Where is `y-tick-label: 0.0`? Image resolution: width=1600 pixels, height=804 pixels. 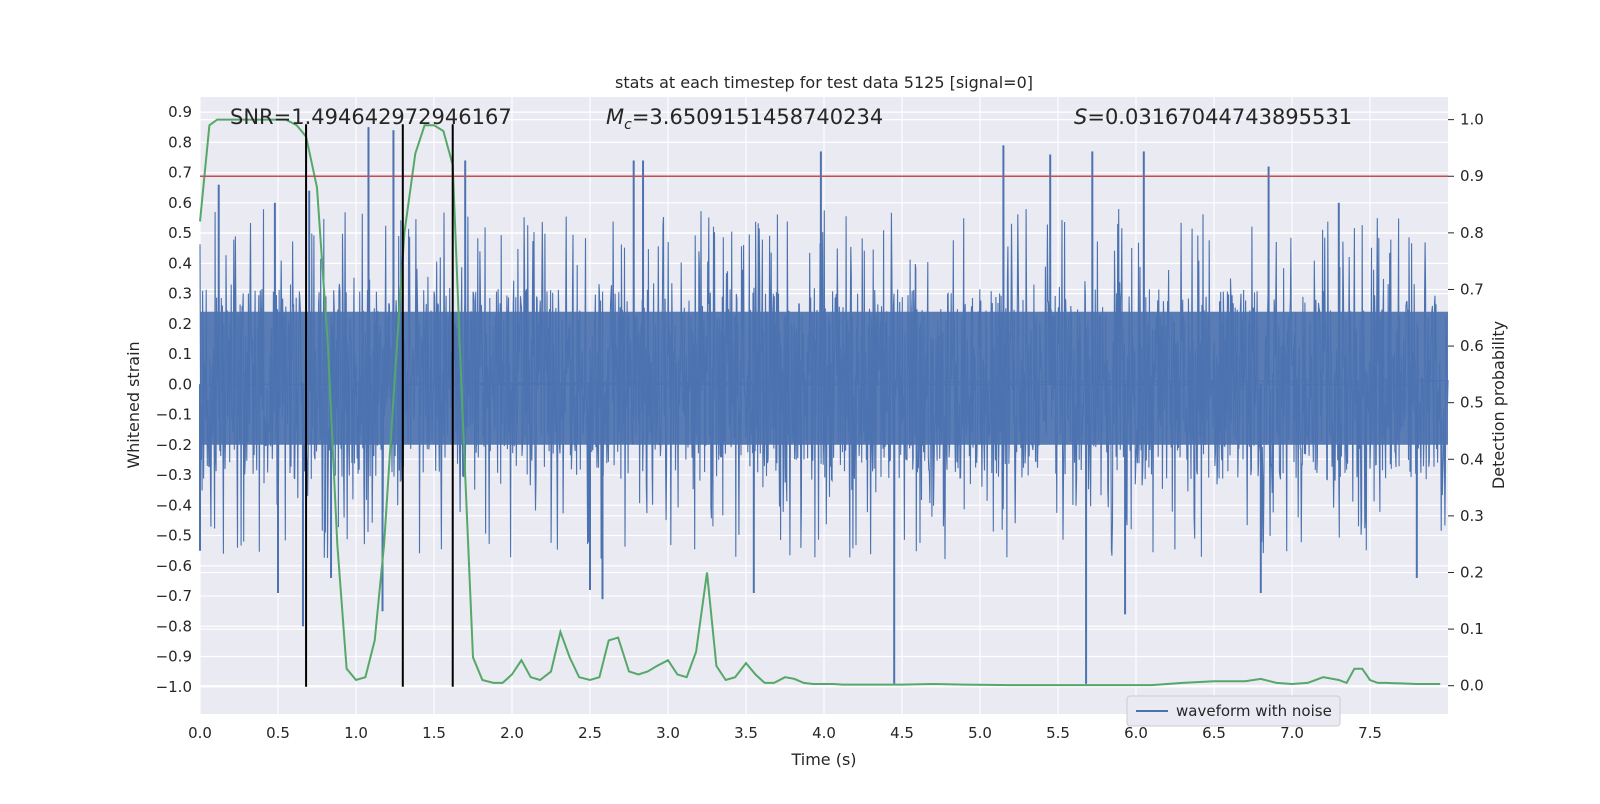 y-tick-label: 0.0 is located at coordinates (180, 384).